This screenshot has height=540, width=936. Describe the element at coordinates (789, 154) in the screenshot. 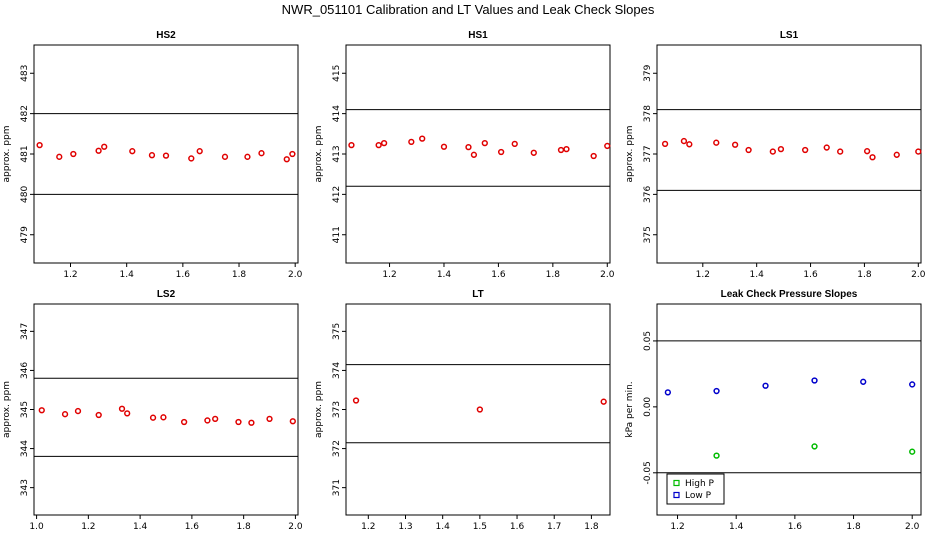

I see `plot-frame` at that location.